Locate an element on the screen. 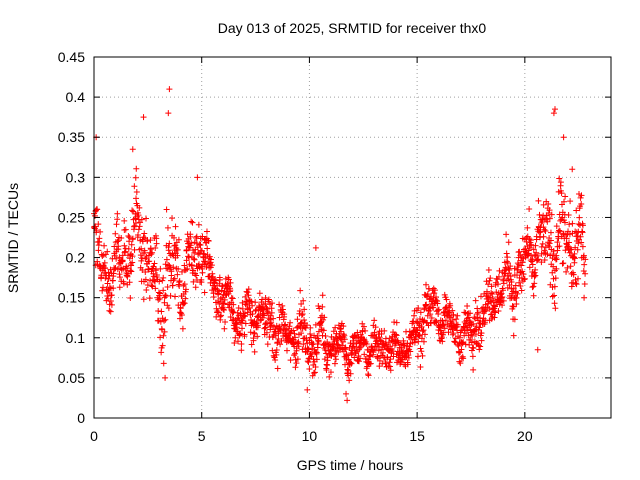 The width and height of the screenshot is (640, 480). y-tick-label: 0.35 is located at coordinates (71, 137).